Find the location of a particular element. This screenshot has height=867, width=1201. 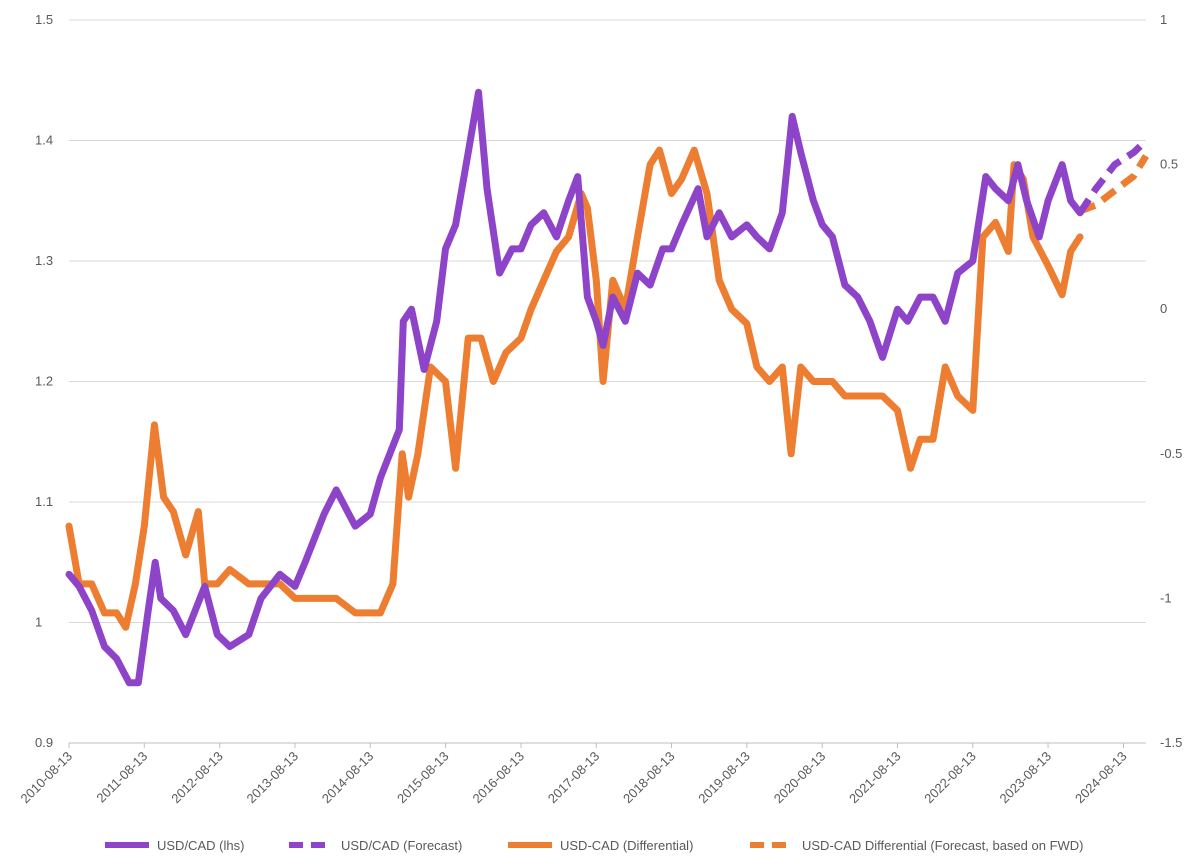

x-tick-label: 2017-08-13 is located at coordinates (574, 778).